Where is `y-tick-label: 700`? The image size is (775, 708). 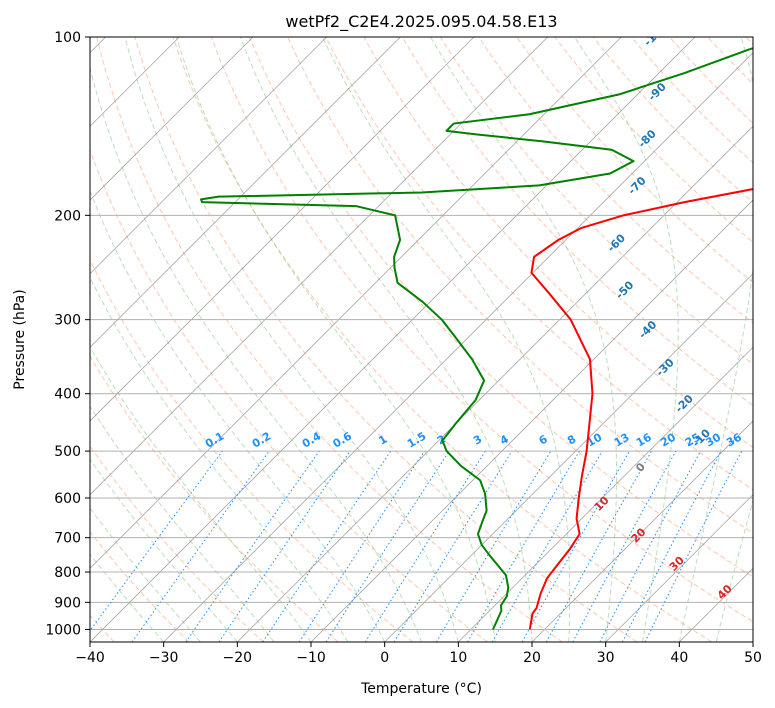
y-tick-label: 700 is located at coordinates (67, 539).